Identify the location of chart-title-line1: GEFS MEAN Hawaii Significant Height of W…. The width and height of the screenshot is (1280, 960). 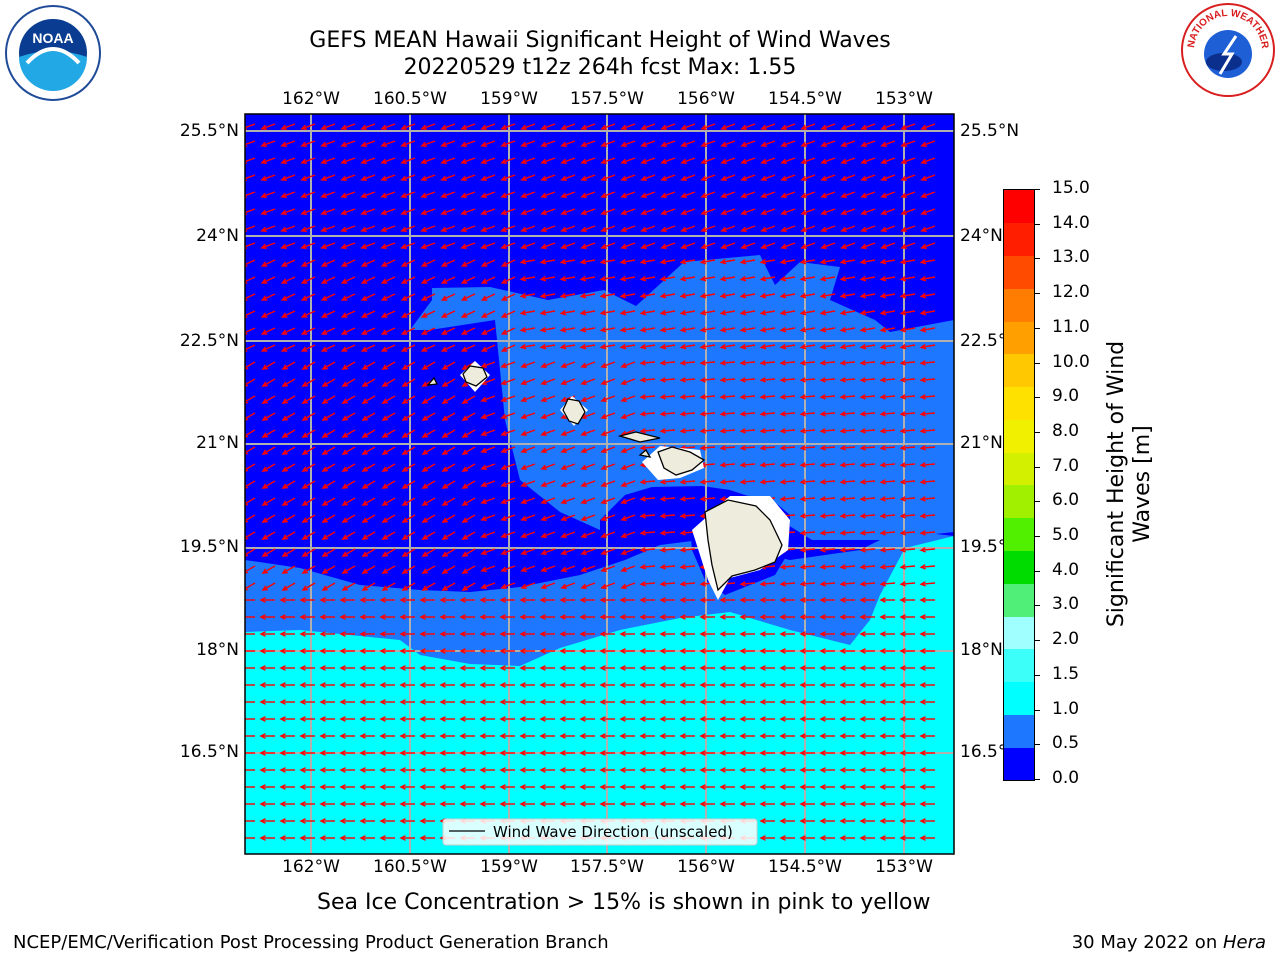
(600, 40).